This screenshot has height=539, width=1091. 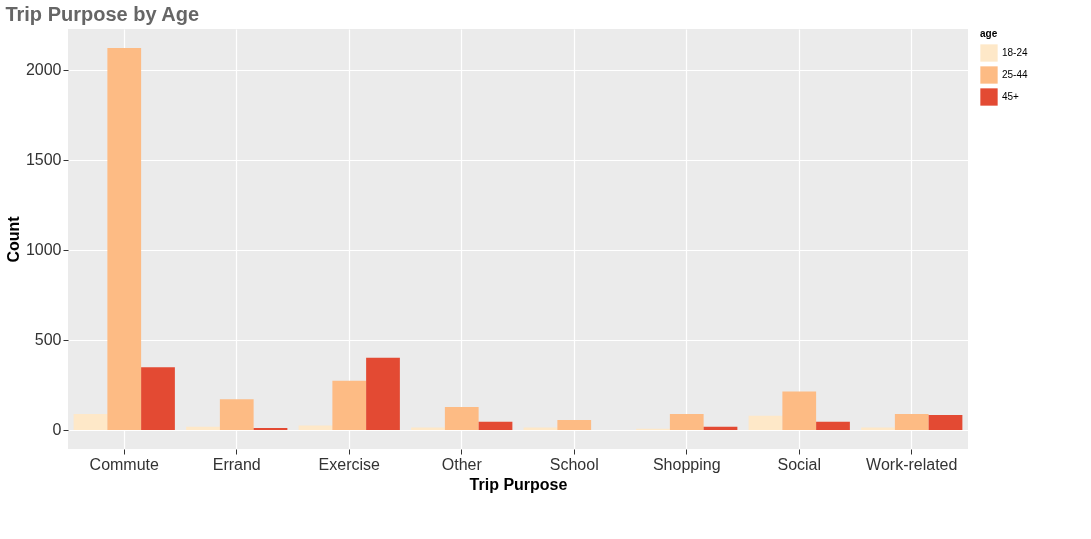 What do you see at coordinates (799, 464) in the screenshot?
I see `x-tick-label: Social` at bounding box center [799, 464].